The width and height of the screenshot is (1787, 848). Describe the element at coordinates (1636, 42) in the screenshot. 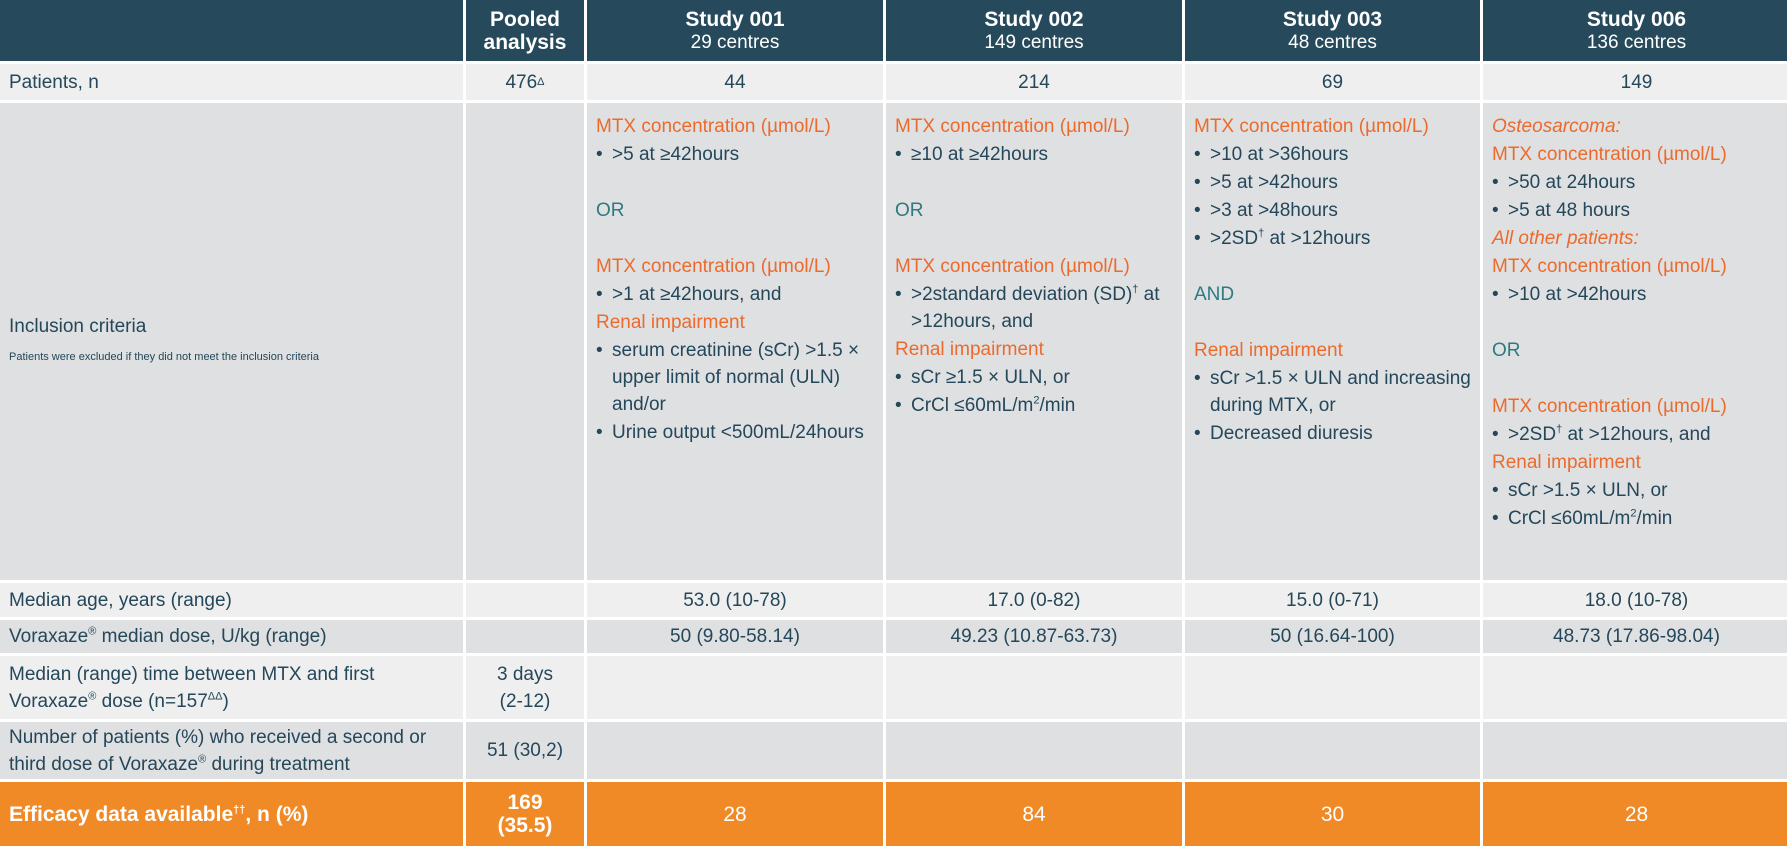

I see `study-centres: 136 centres` at that location.